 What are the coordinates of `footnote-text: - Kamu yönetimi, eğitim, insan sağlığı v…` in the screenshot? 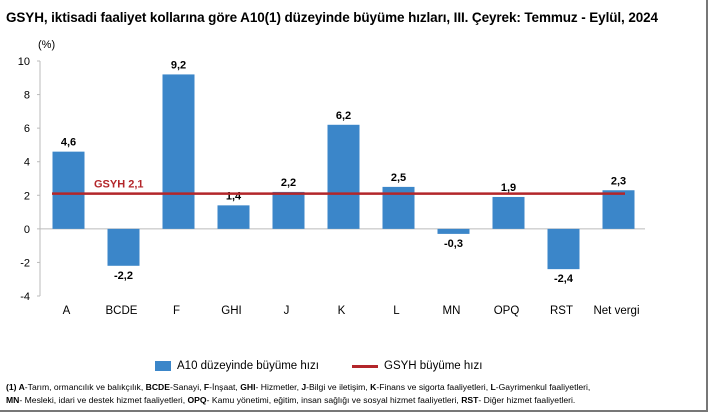 It's located at (334, 400).